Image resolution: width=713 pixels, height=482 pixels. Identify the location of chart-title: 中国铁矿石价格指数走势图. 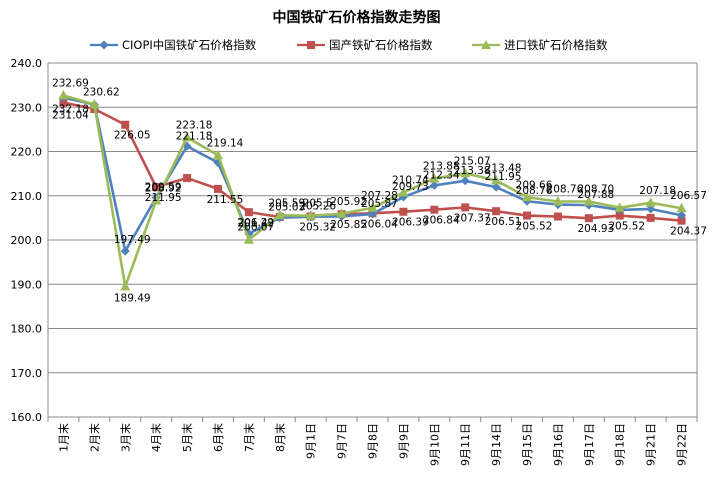
(356, 18).